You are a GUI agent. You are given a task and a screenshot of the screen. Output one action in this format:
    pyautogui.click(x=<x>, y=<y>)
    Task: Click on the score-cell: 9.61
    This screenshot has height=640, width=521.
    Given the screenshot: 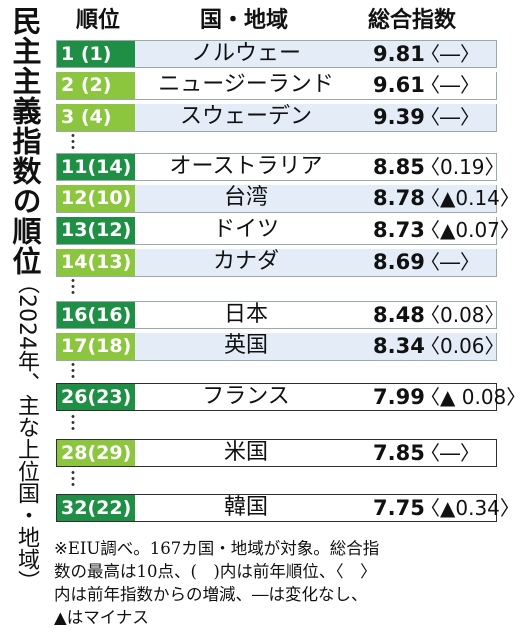 What is the action you would take?
    pyautogui.click(x=399, y=85)
    